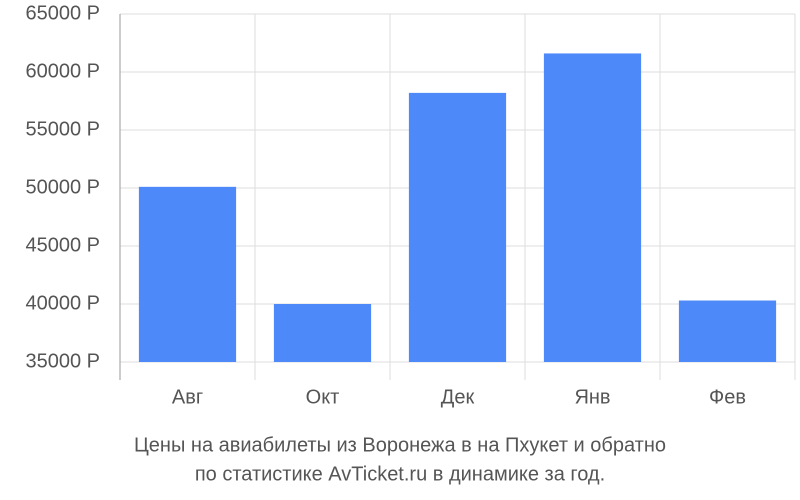  I want to click on x-tick-label: Окт, so click(323, 397).